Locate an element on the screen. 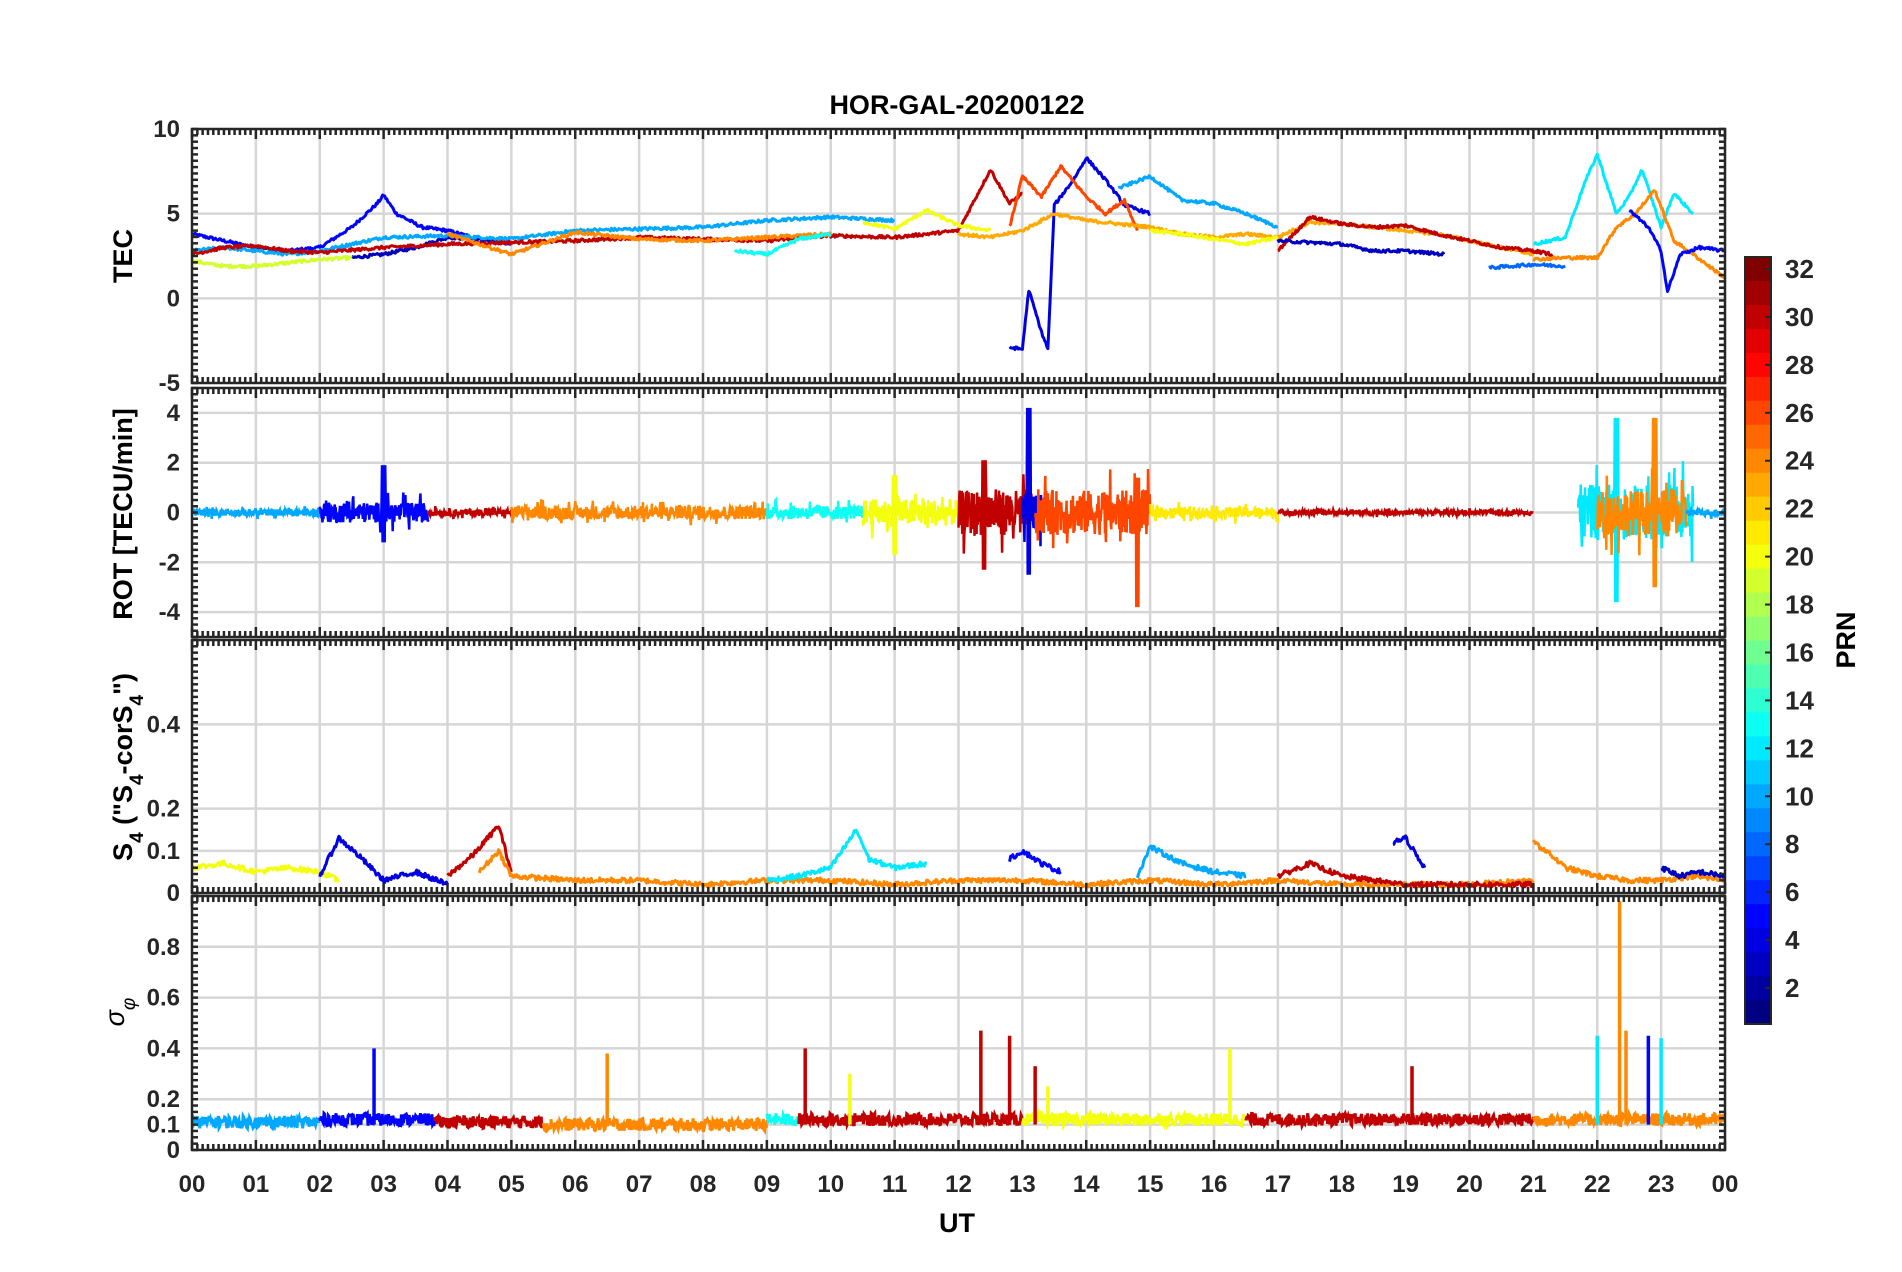  colorbar-tick-label: 4 is located at coordinates (1792, 940).